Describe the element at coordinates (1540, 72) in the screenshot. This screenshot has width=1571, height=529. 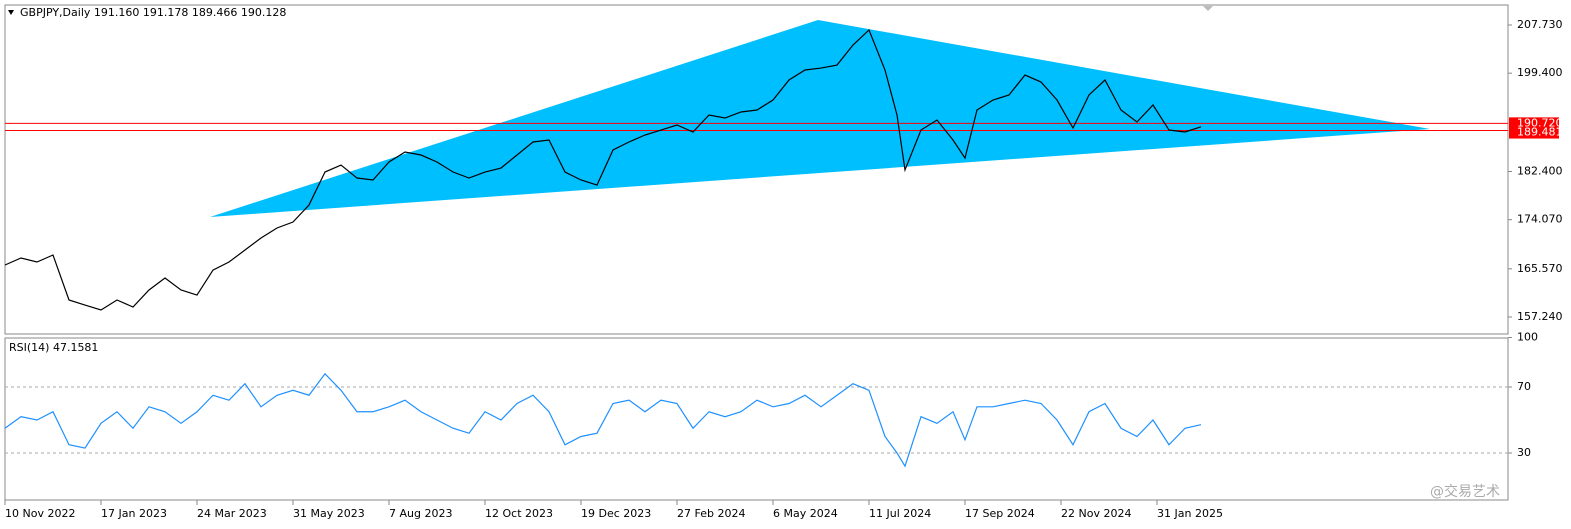
I see `y-tick-label: 199.400` at that location.